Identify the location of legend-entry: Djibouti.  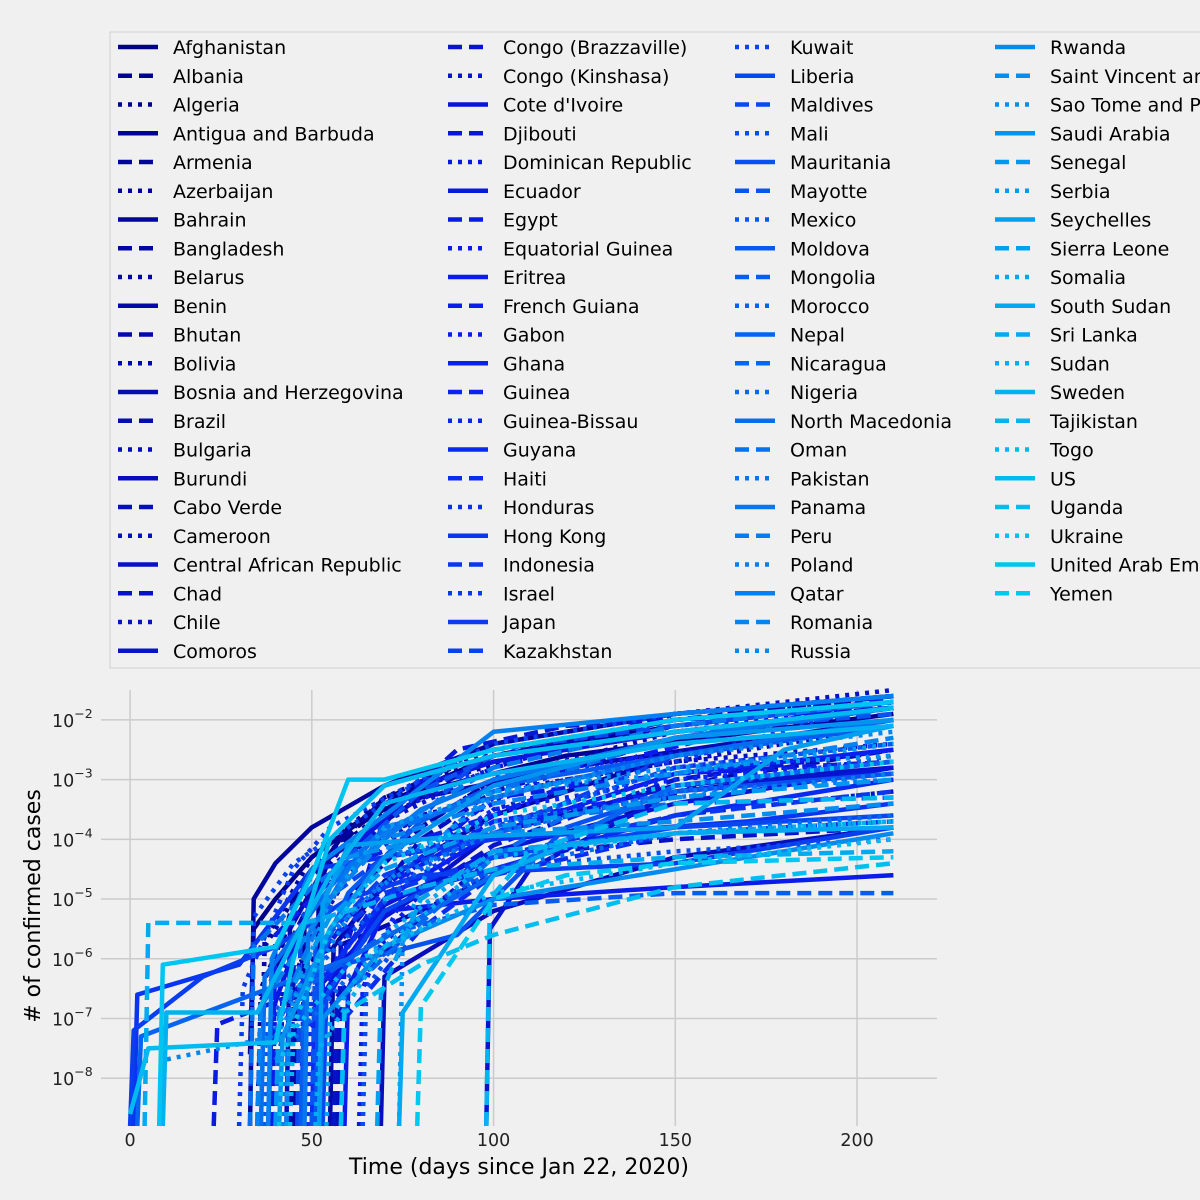
(512, 134).